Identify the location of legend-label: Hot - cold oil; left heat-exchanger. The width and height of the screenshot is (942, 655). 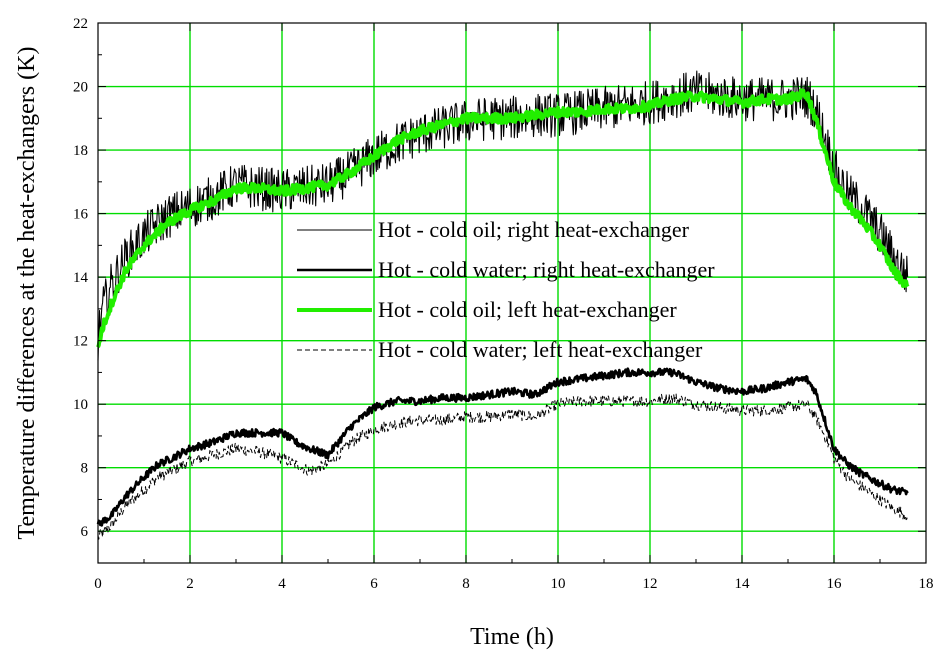
(527, 309).